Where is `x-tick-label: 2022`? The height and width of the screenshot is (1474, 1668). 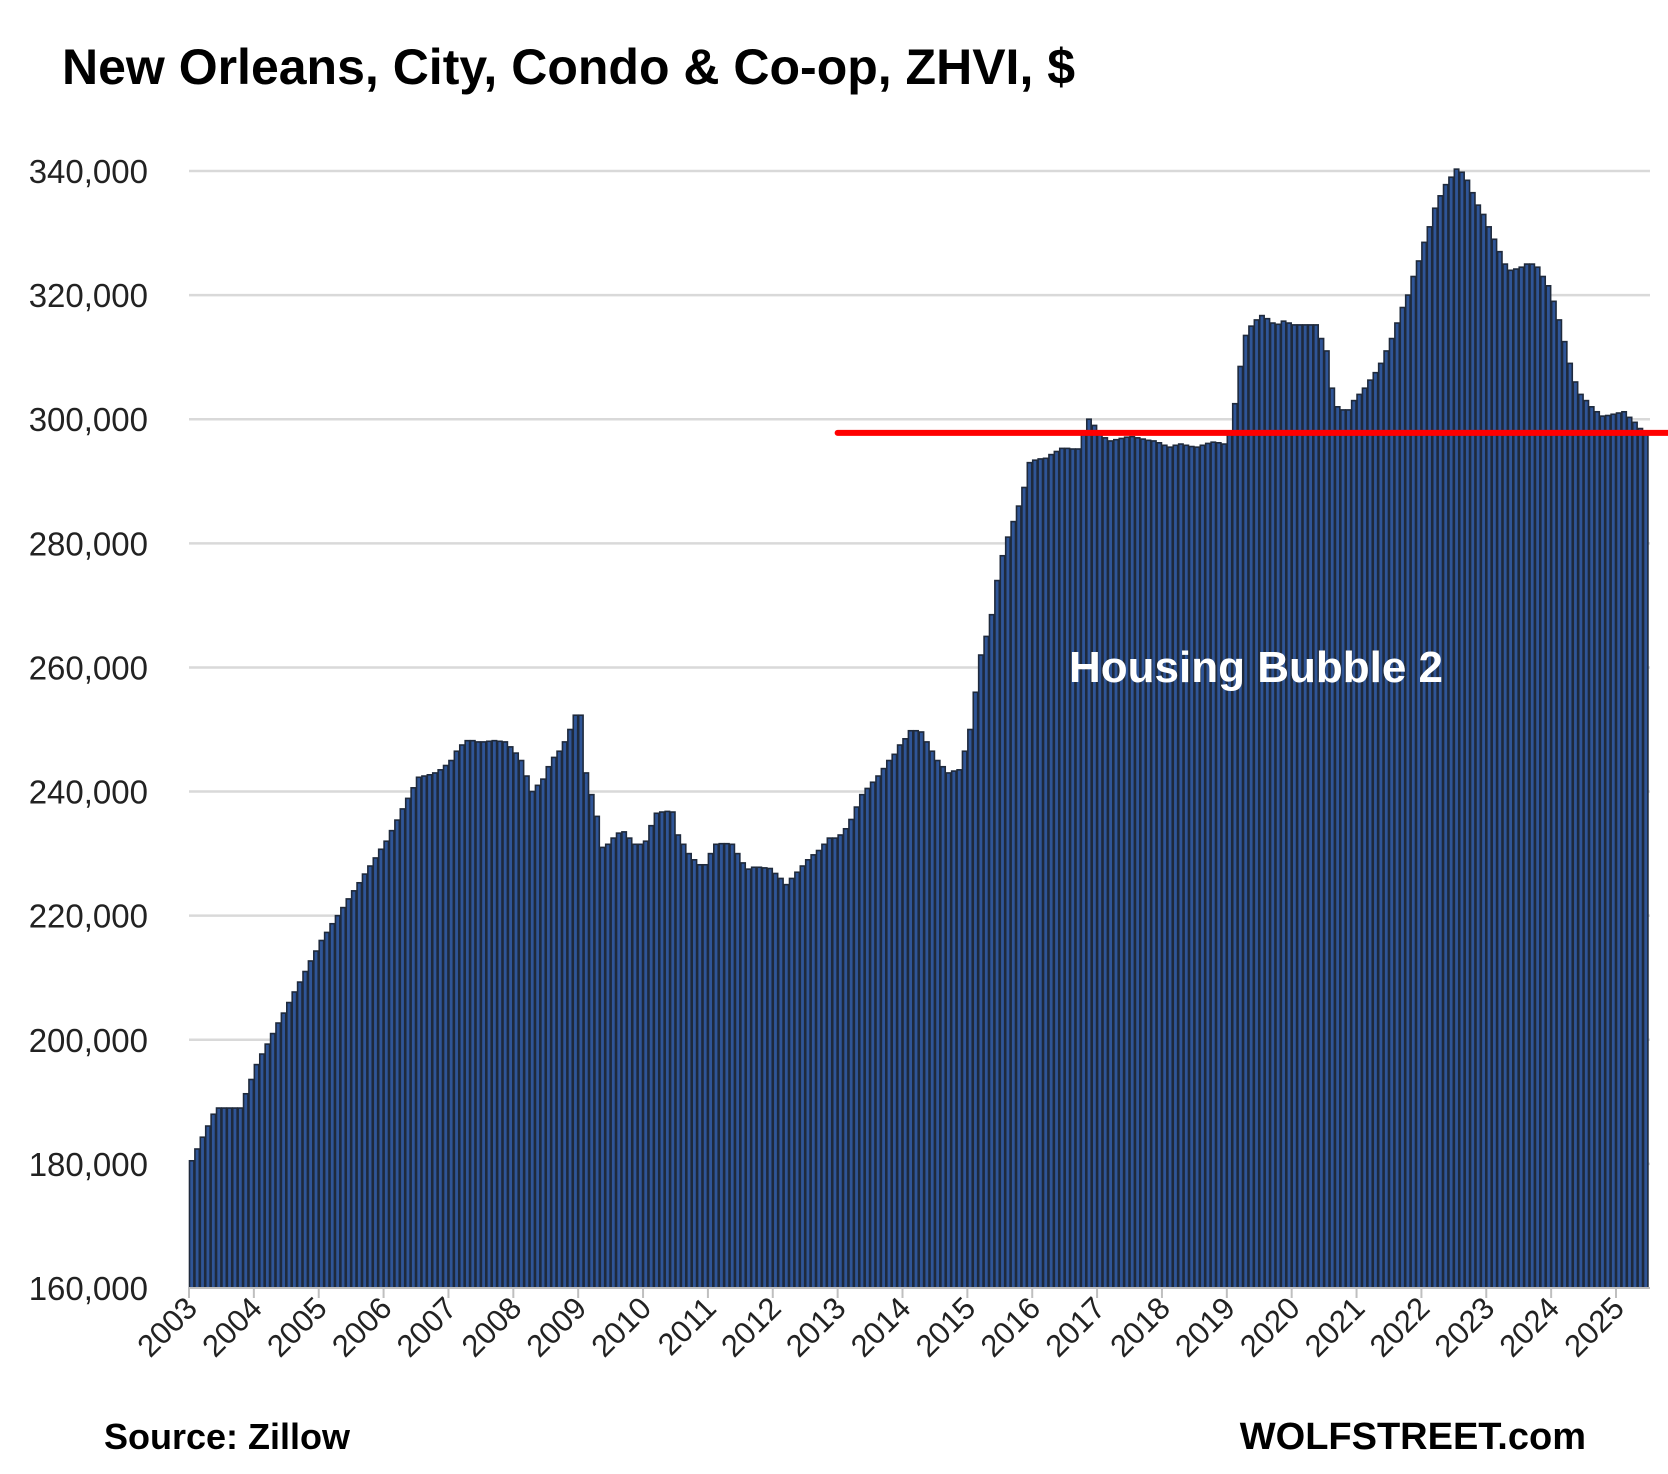 x-tick-label: 2022 is located at coordinates (1400, 1327).